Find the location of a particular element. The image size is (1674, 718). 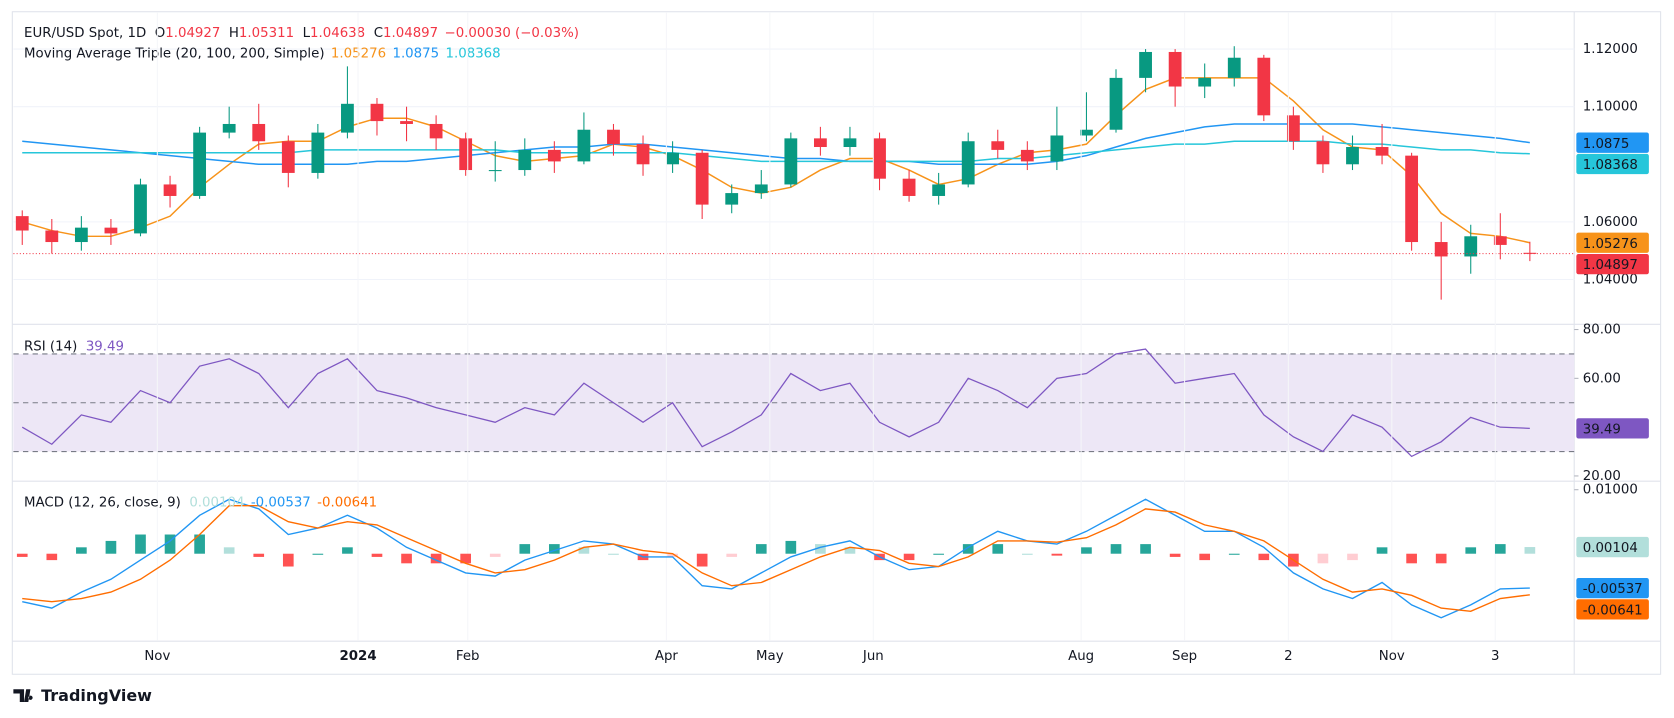

x-tick-label: 2024 is located at coordinates (358, 656).